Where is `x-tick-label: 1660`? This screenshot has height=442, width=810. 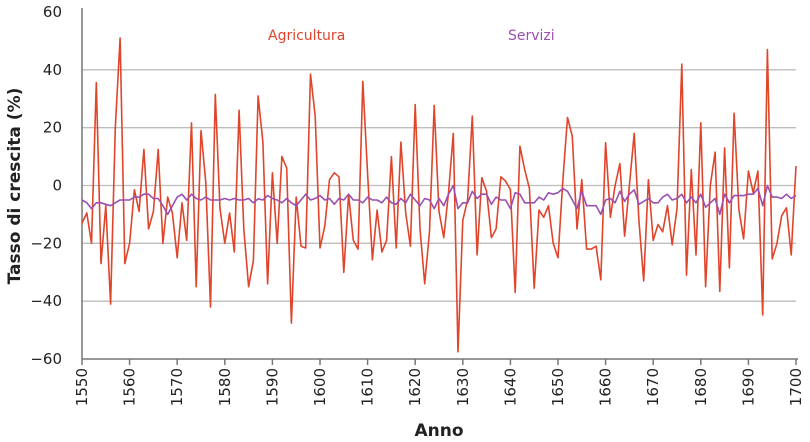 x-tick-label: 1660 is located at coordinates (606, 387).